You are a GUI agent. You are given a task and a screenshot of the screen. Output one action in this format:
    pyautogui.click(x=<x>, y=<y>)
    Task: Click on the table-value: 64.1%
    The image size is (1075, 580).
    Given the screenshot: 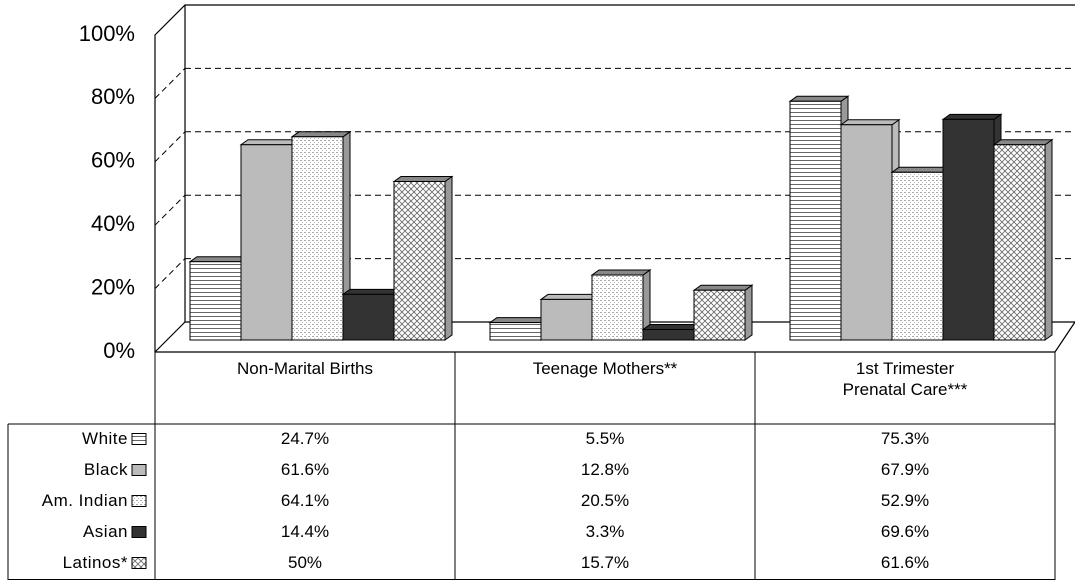 What is the action you would take?
    pyautogui.click(x=305, y=500)
    